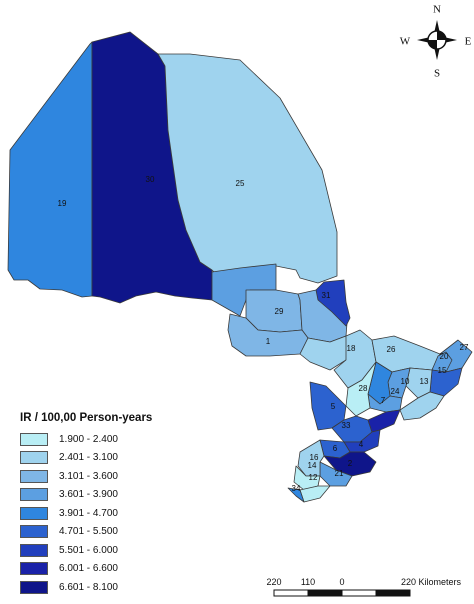 The height and width of the screenshot is (604, 474). What do you see at coordinates (88, 569) in the screenshot?
I see `legend-label: 6.001 - 6.600` at bounding box center [88, 569].